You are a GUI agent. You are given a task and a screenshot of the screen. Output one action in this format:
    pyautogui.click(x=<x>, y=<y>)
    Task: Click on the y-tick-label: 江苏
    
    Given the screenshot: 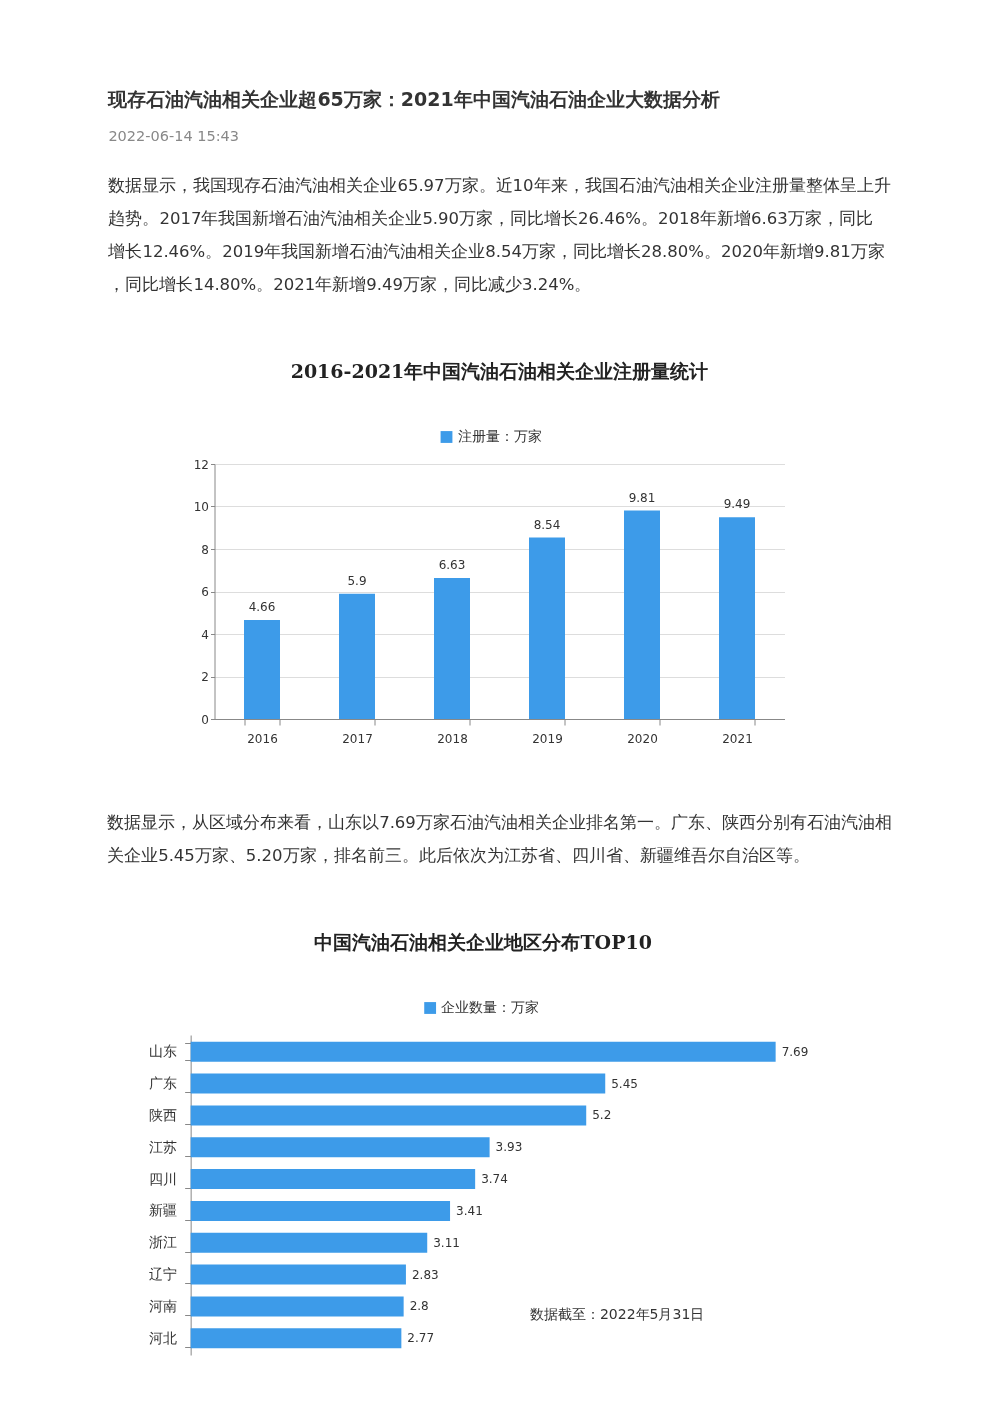 What is the action you would take?
    pyautogui.click(x=163, y=1146)
    